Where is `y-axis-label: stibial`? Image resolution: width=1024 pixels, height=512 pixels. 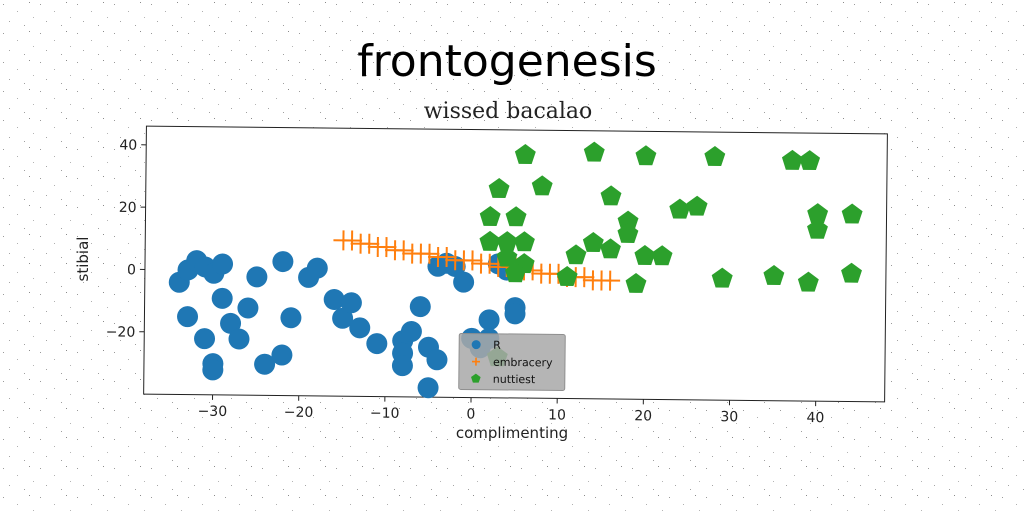
y-axis-label: stibial is located at coordinates (83, 259).